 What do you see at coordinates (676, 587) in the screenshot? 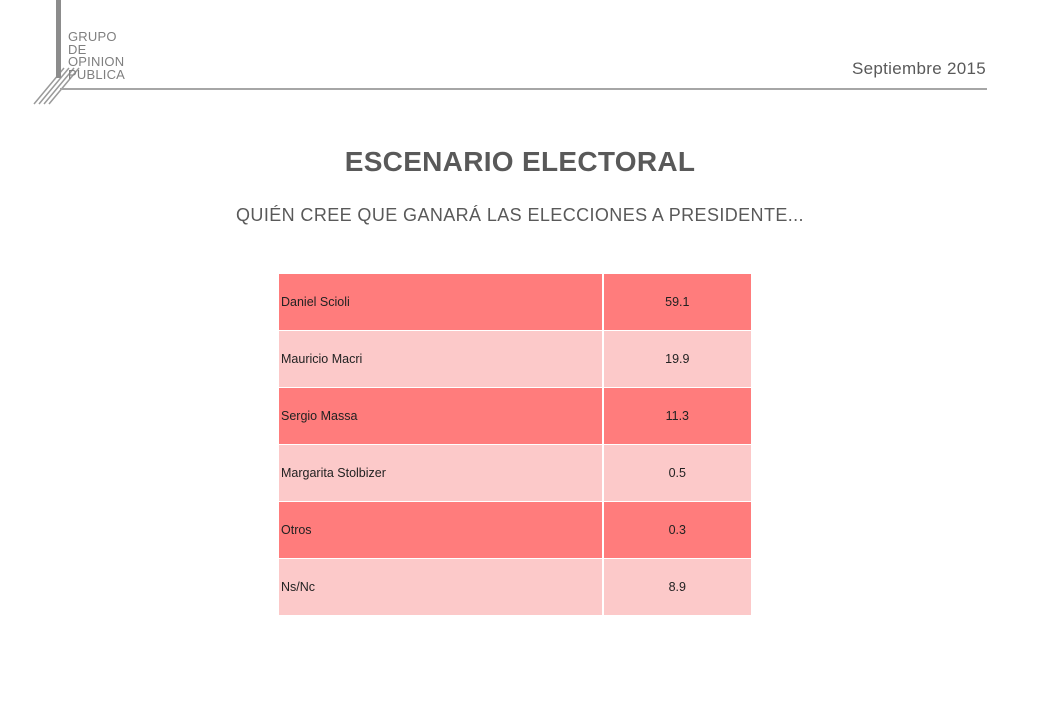
I see `candidate-value: 8.9` at bounding box center [676, 587].